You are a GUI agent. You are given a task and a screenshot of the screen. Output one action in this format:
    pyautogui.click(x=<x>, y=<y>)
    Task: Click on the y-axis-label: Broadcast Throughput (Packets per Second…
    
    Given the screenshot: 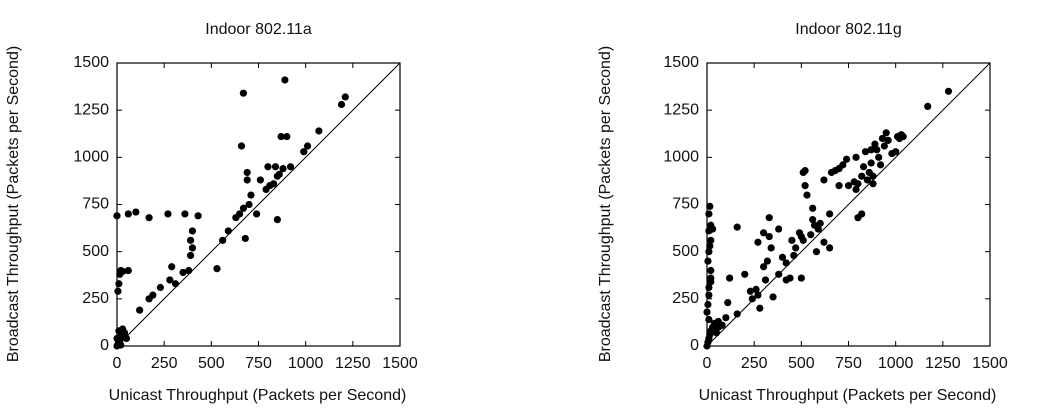 What is the action you would take?
    pyautogui.click(x=13, y=204)
    